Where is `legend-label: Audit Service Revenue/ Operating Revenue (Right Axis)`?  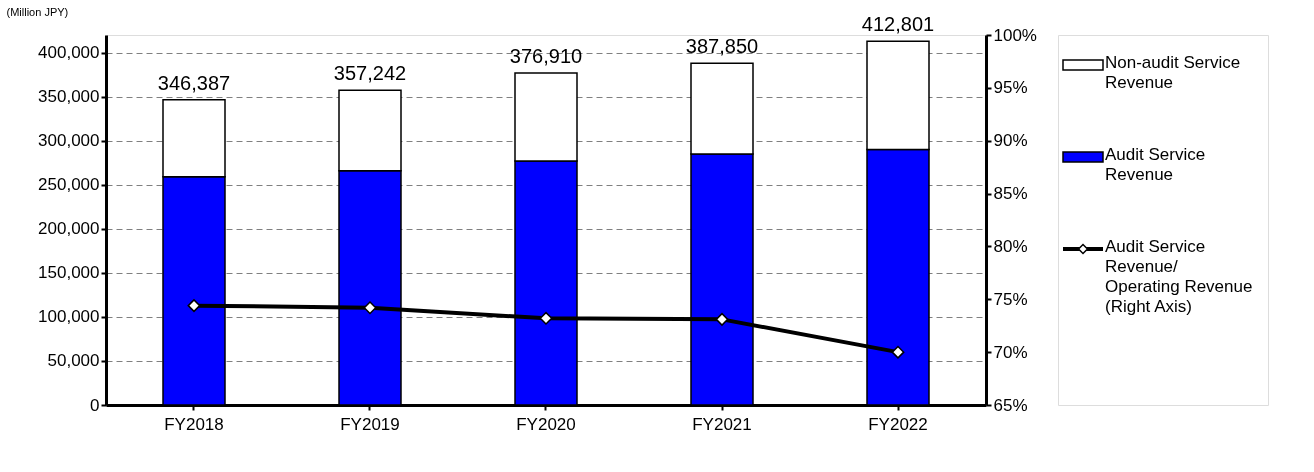 legend-label: Audit Service Revenue/ Operating Revenue (Right Axis) is located at coordinates (1179, 276).